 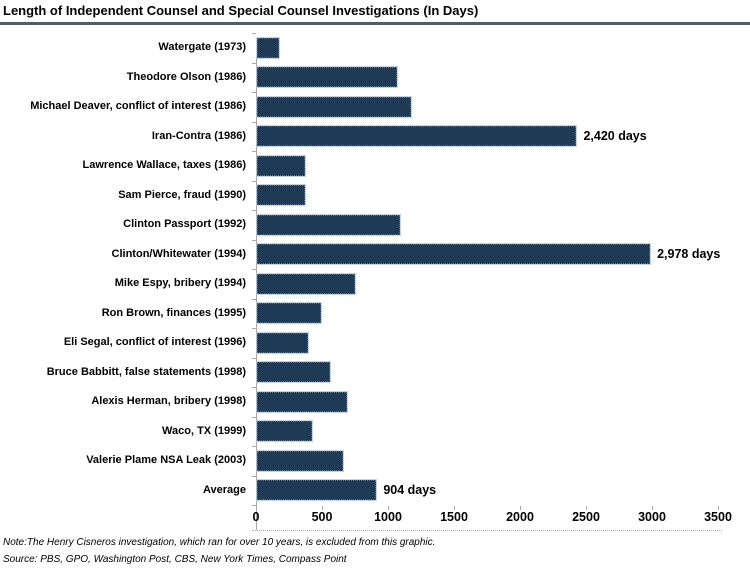 I want to click on category-label: Watergate (1973), so click(x=202, y=47).